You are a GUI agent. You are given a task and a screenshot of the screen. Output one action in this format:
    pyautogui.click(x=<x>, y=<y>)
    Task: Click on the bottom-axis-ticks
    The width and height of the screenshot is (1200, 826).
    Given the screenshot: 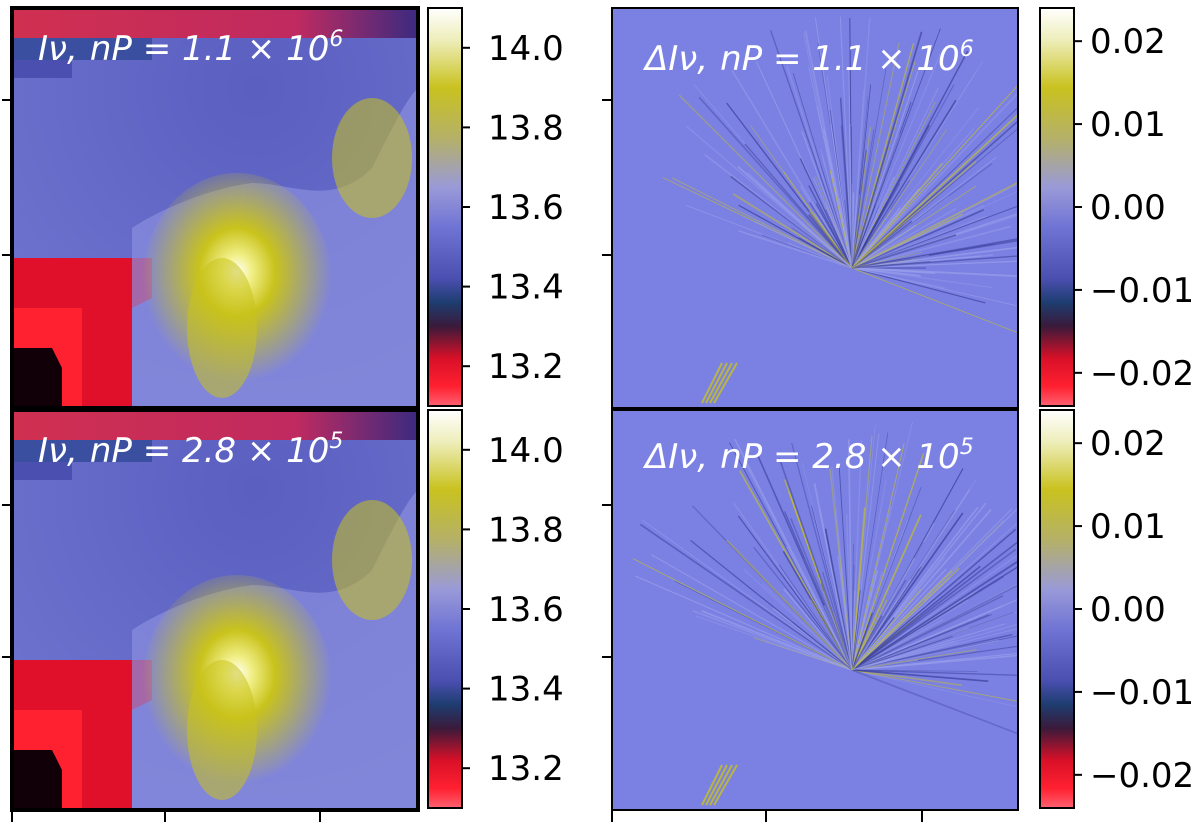 What is the action you would take?
    pyautogui.click(x=467, y=816)
    